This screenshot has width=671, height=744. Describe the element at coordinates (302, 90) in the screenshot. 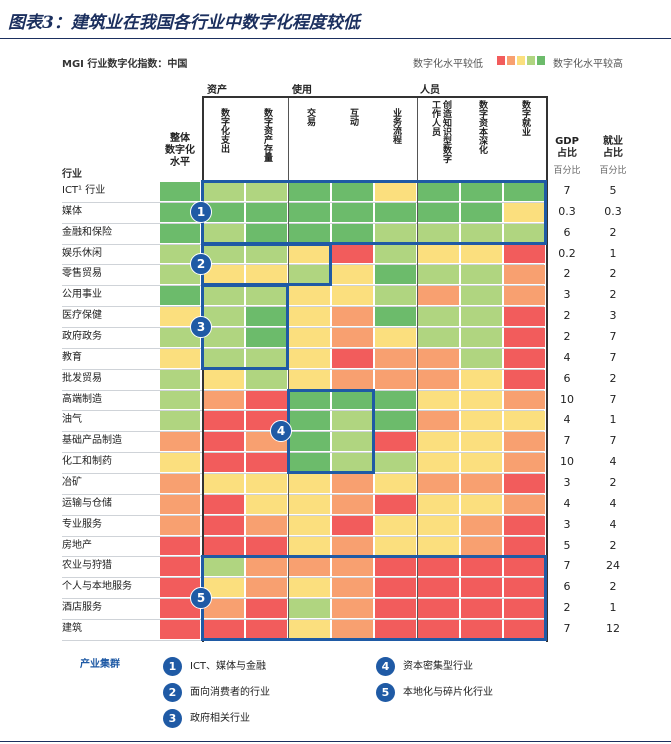

I see `group-label-usage: 使用` at that location.